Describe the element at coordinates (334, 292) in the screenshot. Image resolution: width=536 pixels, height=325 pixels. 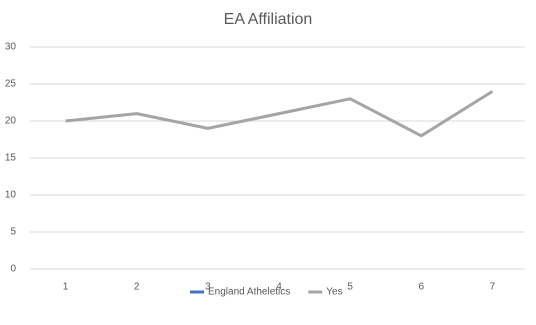
I see `legend-label: Yes` at that location.